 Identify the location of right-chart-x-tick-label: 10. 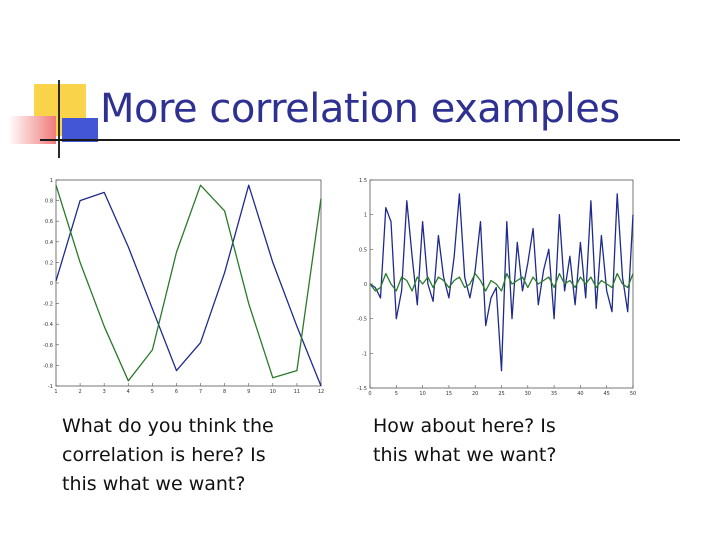
(422, 394).